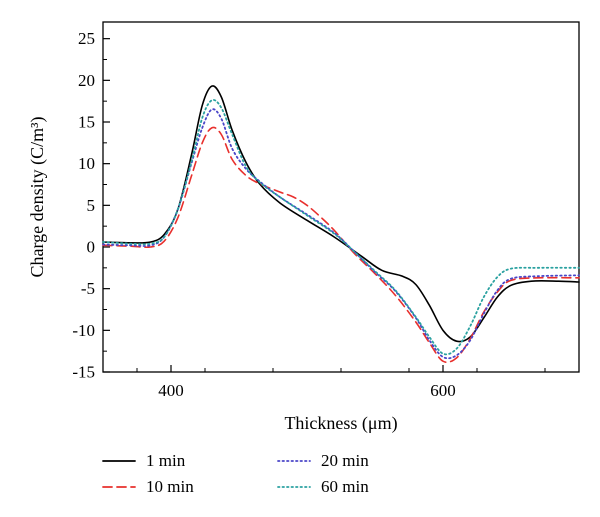 This screenshot has height=517, width=600. Describe the element at coordinates (235, 473) in the screenshot. I see `legend: 1 min 10 min 20 min 60 min` at that location.